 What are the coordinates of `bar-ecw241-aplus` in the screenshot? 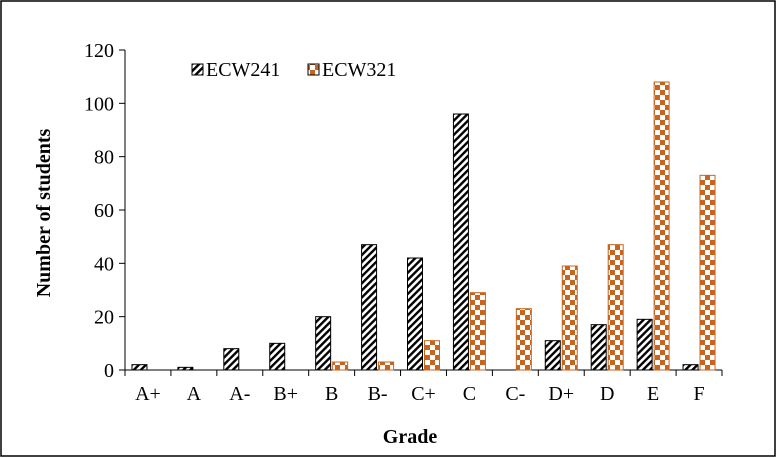 It's located at (139, 367).